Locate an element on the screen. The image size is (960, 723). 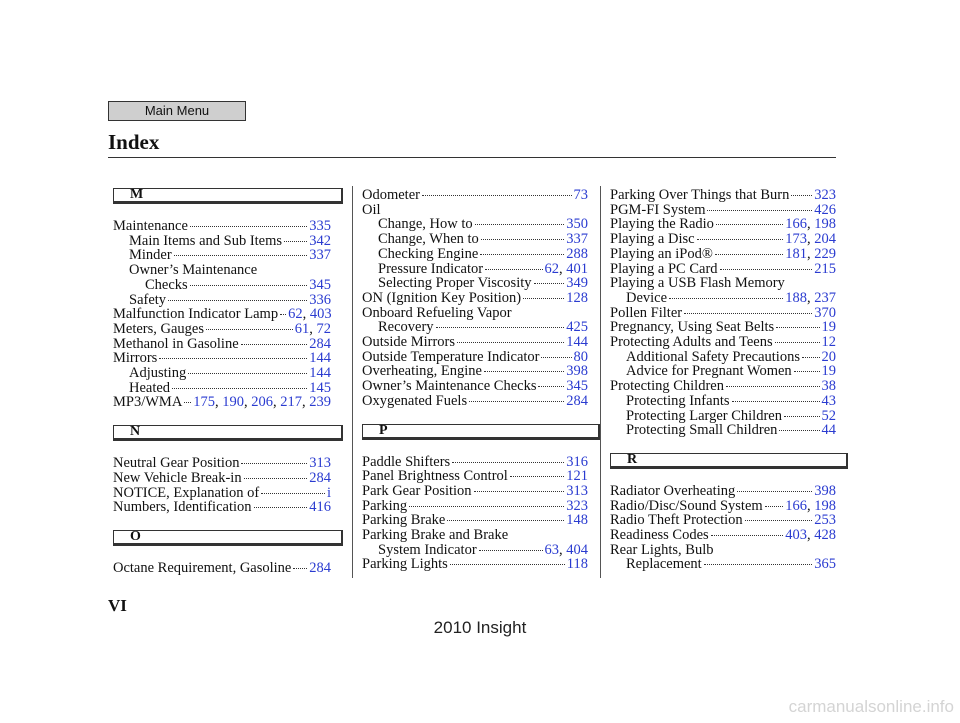
page-link: 206 is located at coordinates (258, 402).